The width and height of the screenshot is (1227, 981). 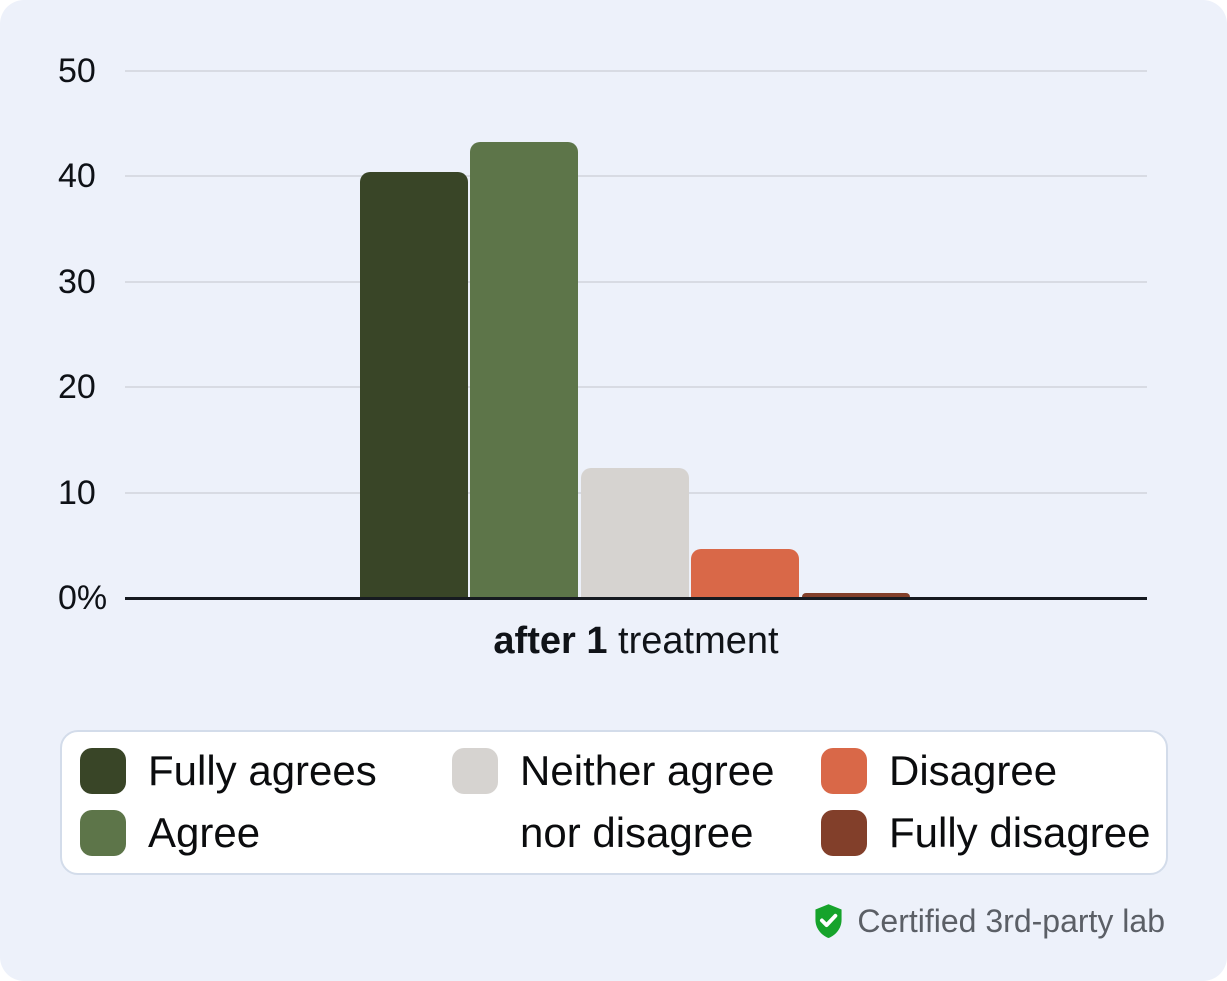 What do you see at coordinates (973, 770) in the screenshot?
I see `legend-label: Disagree` at bounding box center [973, 770].